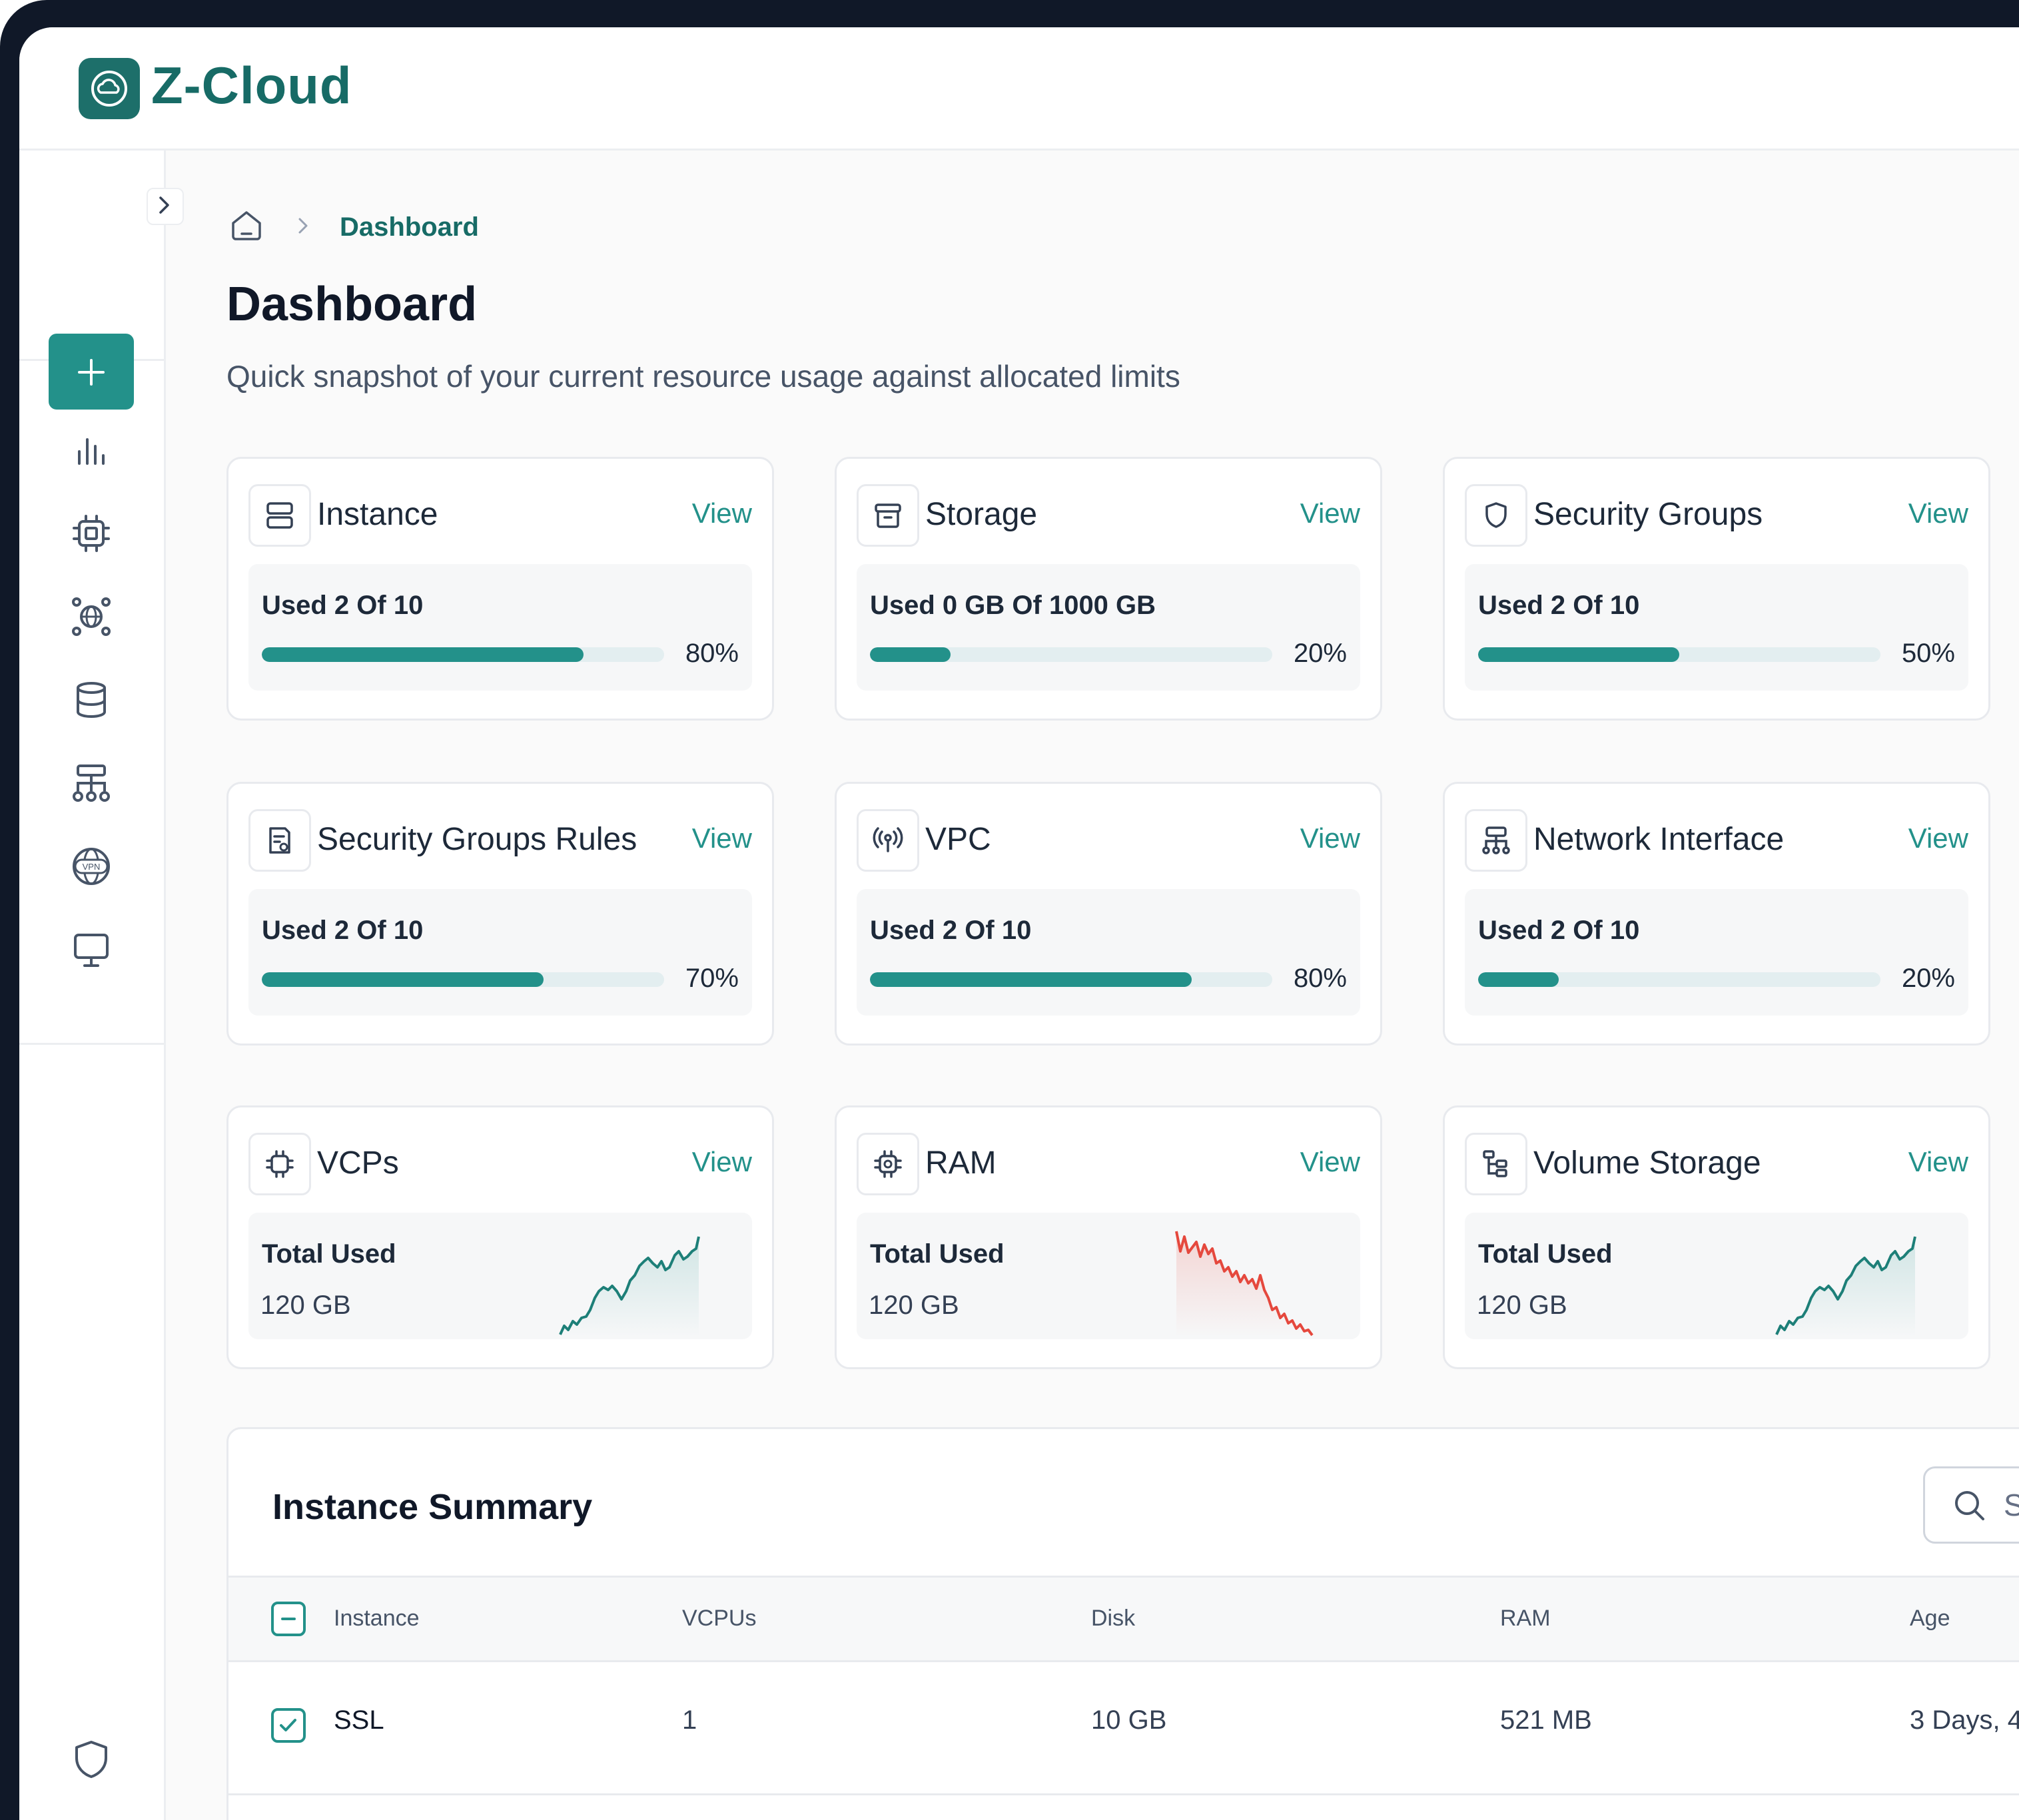  Describe the element at coordinates (279, 841) in the screenshot. I see `rules-icon` at that location.